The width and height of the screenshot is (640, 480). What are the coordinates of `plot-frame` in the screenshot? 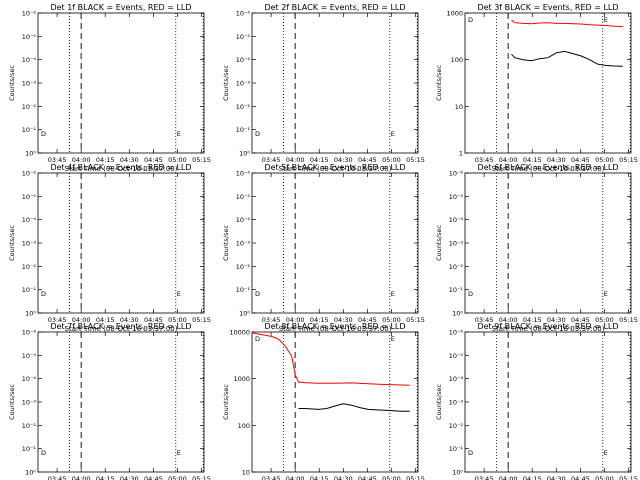 It's located at (335, 402).